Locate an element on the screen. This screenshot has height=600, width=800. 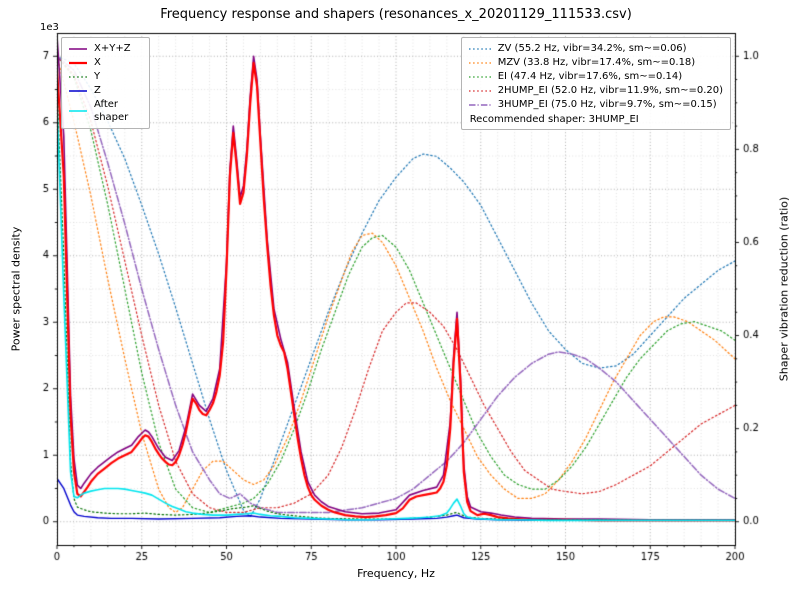
right-y-axis-label: Shaper vibration reduction (ratio) is located at coordinates (784, 289).